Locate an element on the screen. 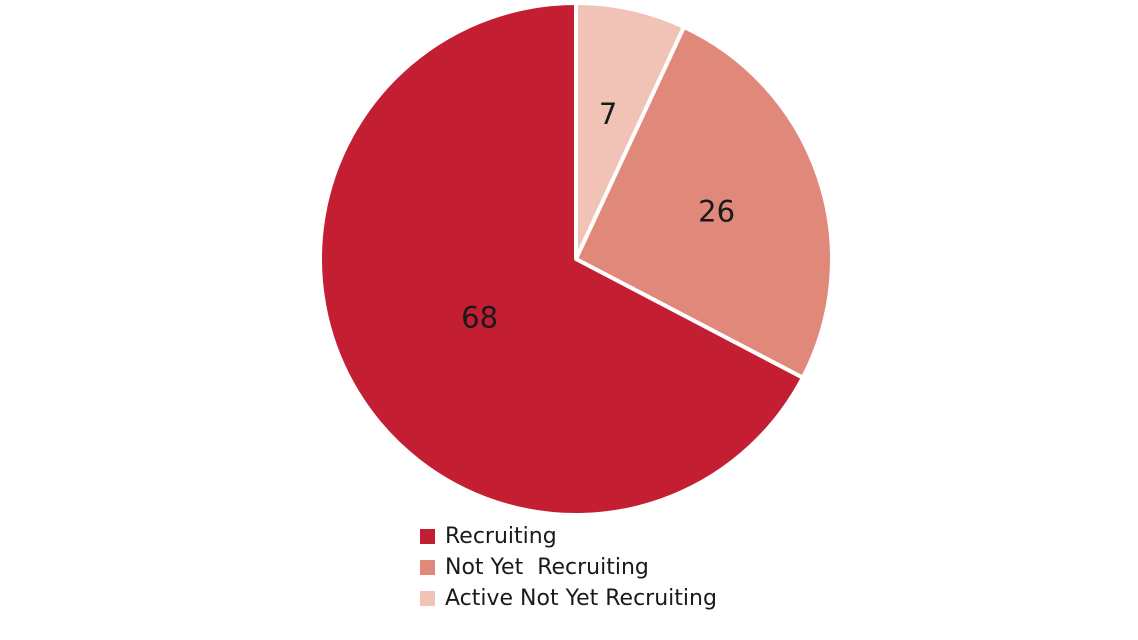  pie-data-labels: 7 26 68 is located at coordinates (598, 215).